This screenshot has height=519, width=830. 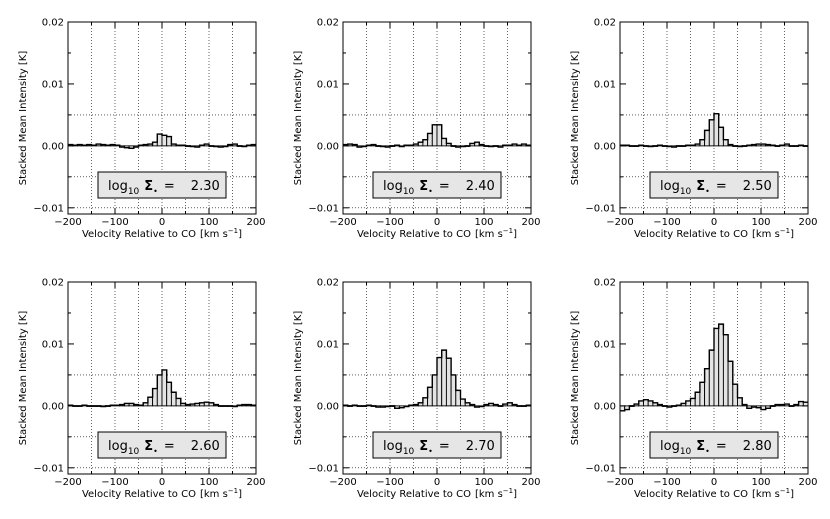 I want to click on bars, so click(x=714, y=367).